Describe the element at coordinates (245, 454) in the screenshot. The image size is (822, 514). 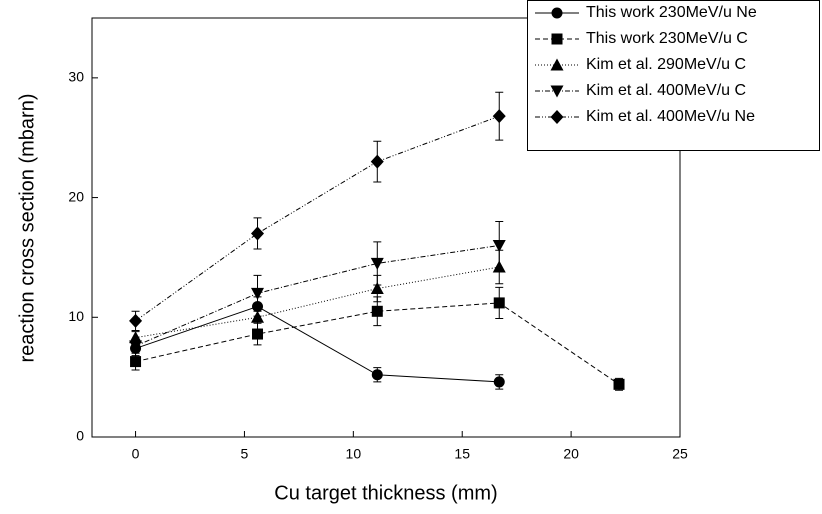
I see `x-tick-label: 5` at that location.